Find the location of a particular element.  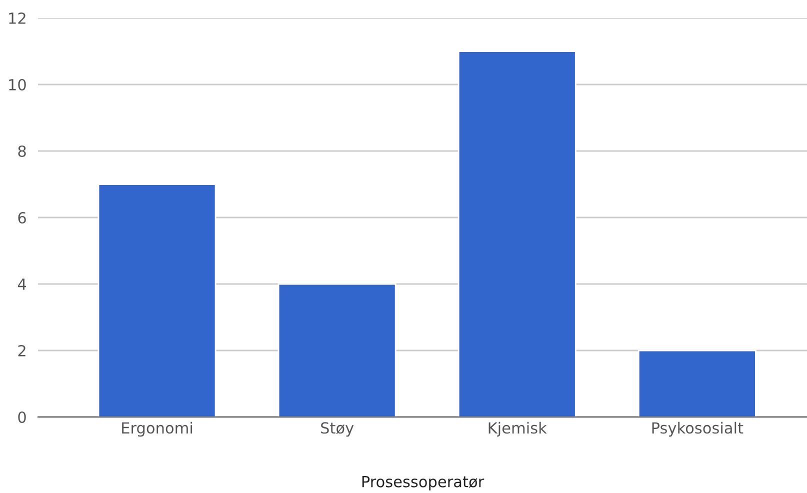

y-tick-label: 0 is located at coordinates (22, 417).